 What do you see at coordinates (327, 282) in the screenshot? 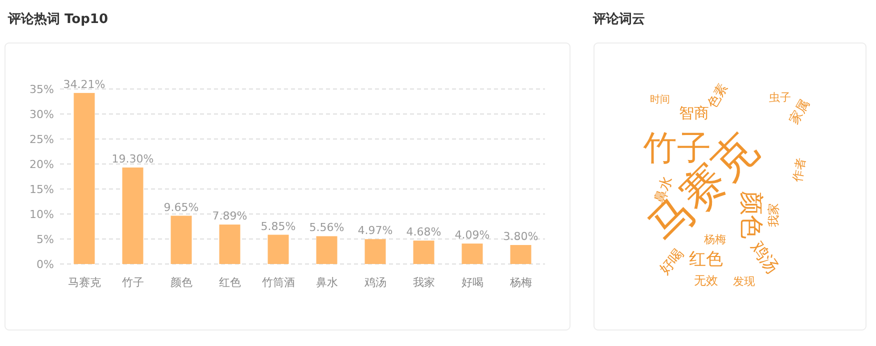
I see `x-tick-label: 鼻水` at bounding box center [327, 282].